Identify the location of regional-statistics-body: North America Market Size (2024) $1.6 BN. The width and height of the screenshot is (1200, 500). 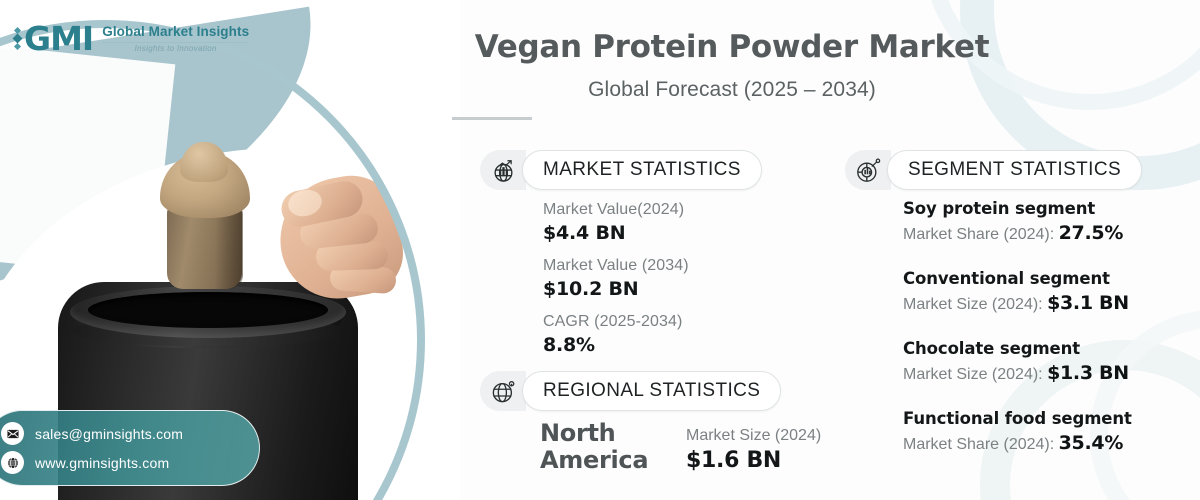
(680, 447).